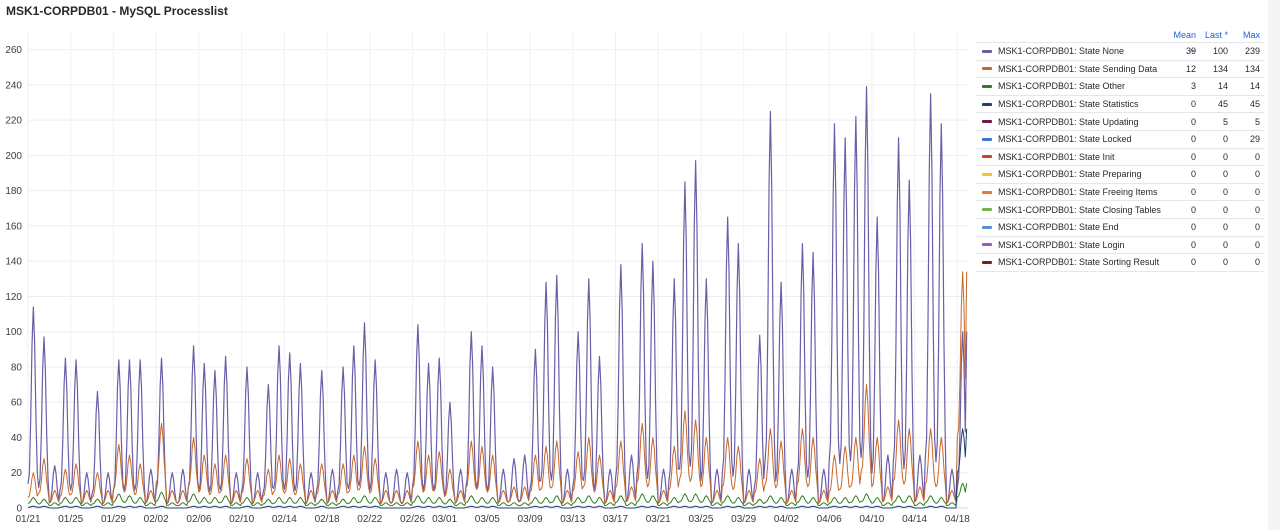 This screenshot has height=530, width=1280. Describe the element at coordinates (1254, 104) in the screenshot. I see `legend-max-value: 45` at that location.